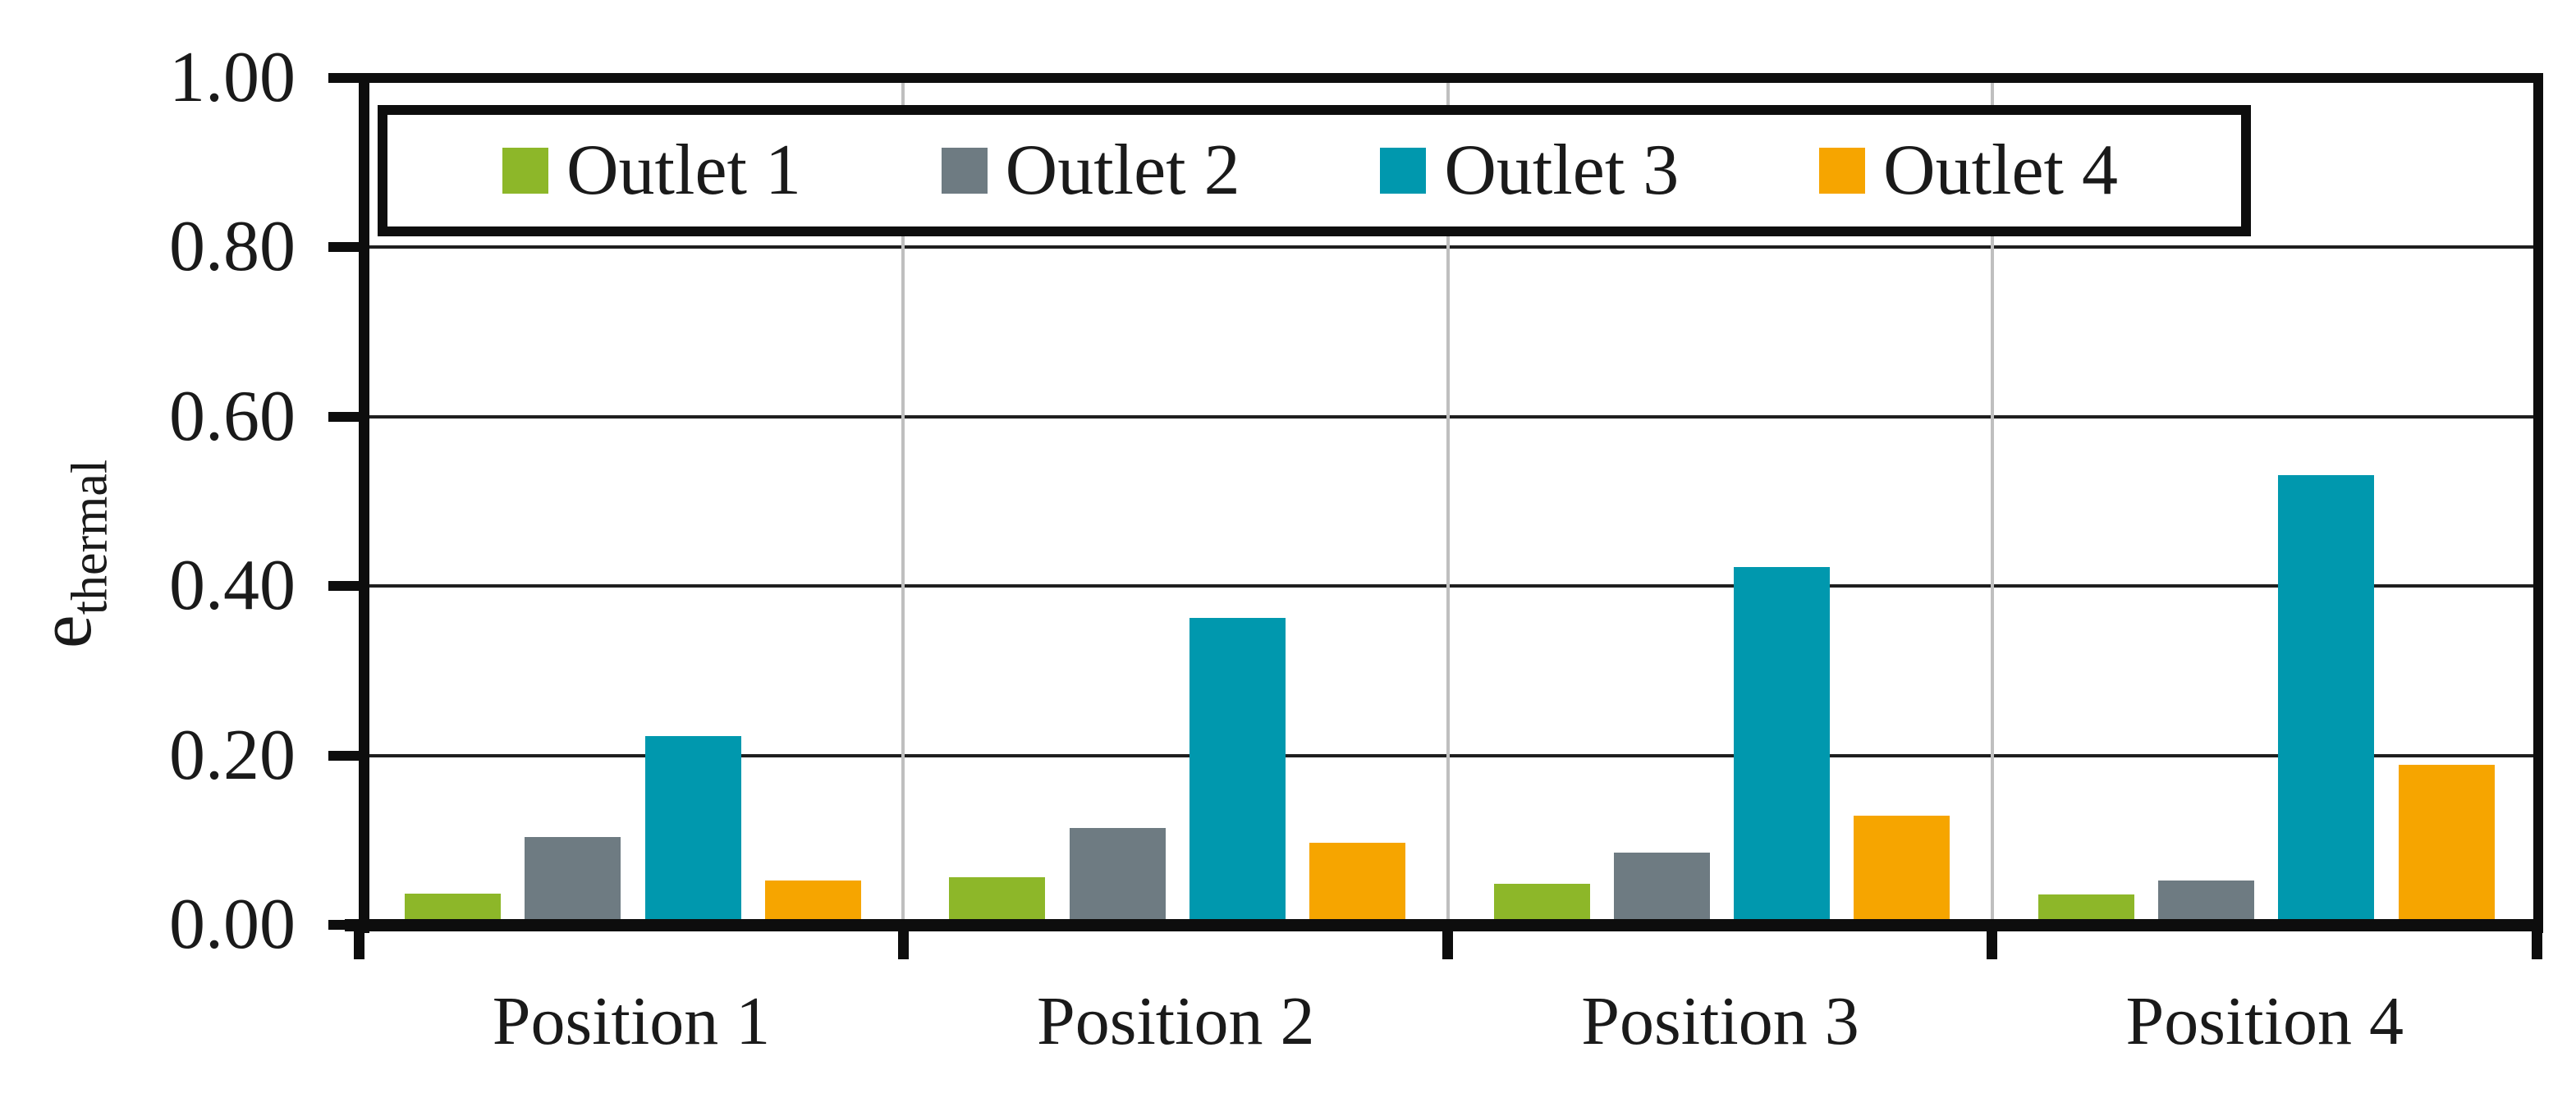 The height and width of the screenshot is (1107, 2576). Describe the element at coordinates (2001, 170) in the screenshot. I see `legend-label: Outlet 4` at that location.